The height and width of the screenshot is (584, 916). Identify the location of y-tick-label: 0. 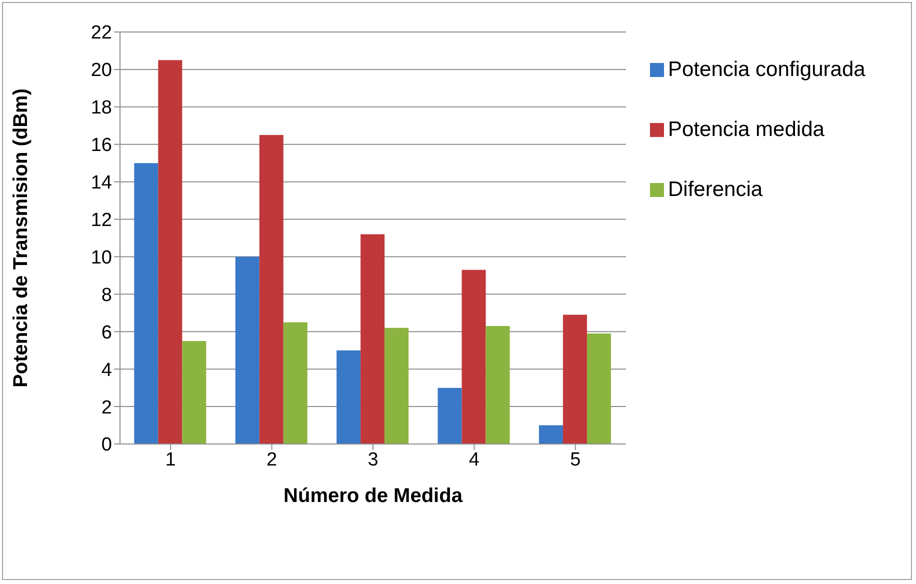
(106, 445).